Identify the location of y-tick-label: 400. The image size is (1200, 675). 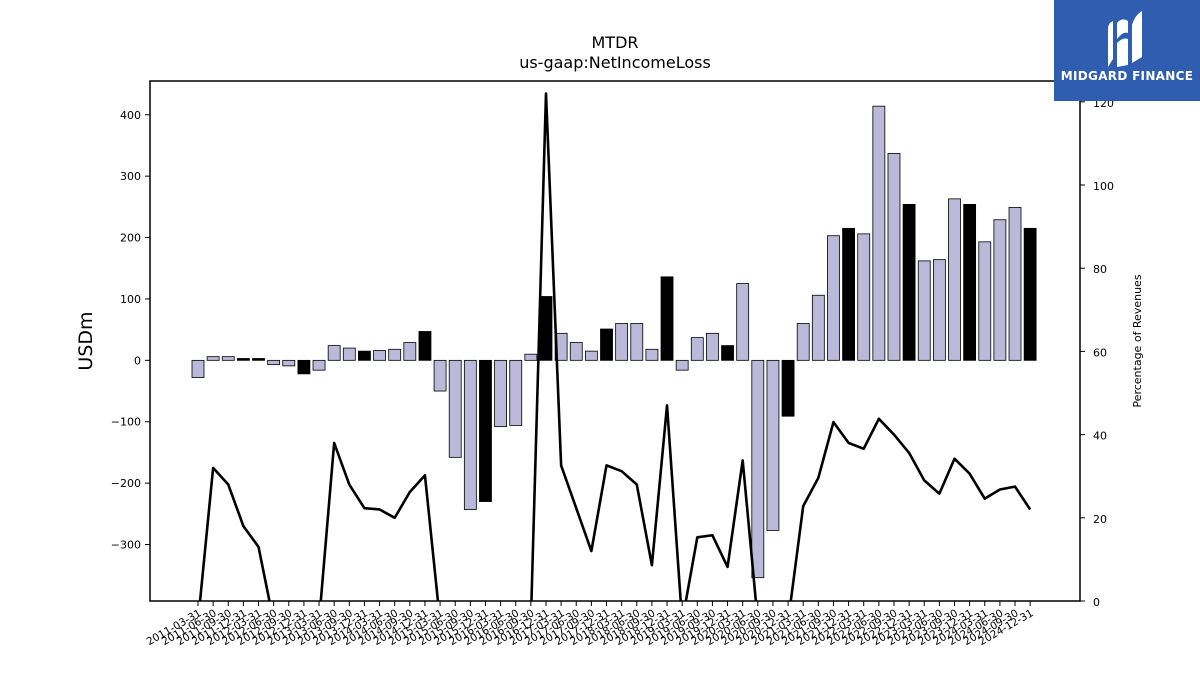
(130, 115).